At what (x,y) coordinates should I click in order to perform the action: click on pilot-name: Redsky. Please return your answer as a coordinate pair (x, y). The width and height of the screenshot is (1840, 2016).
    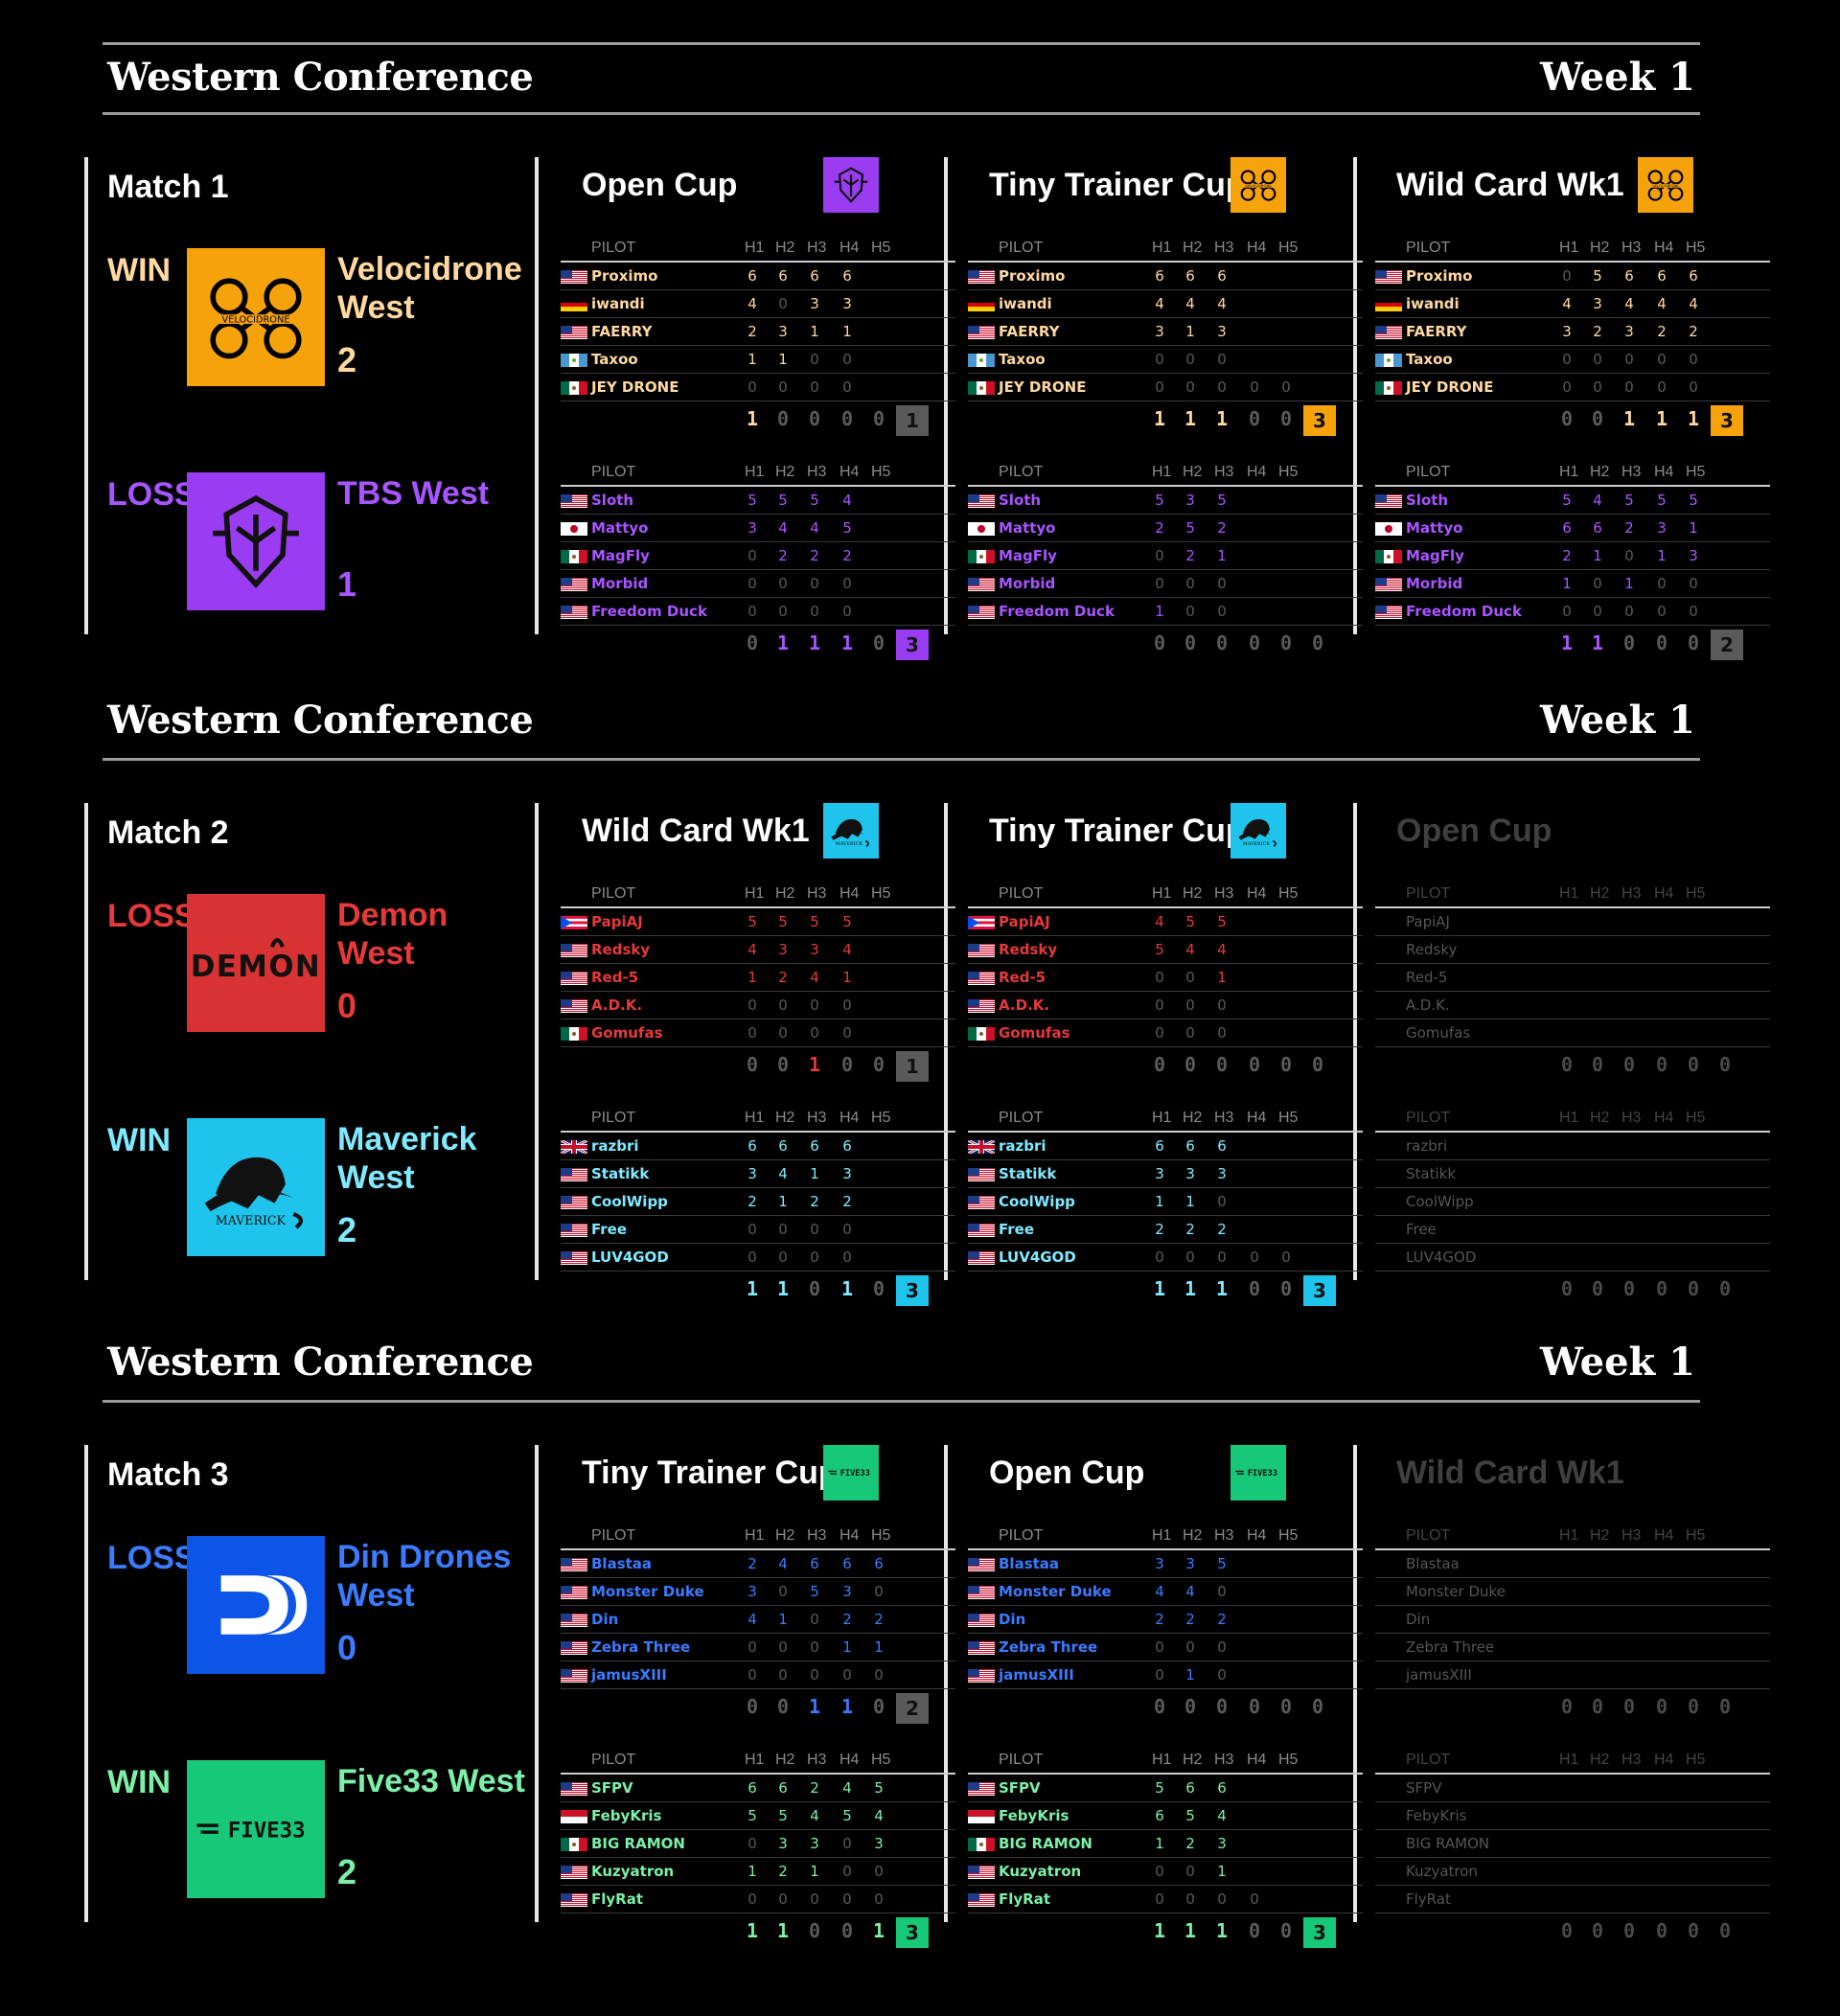
    Looking at the image, I should click on (621, 950).